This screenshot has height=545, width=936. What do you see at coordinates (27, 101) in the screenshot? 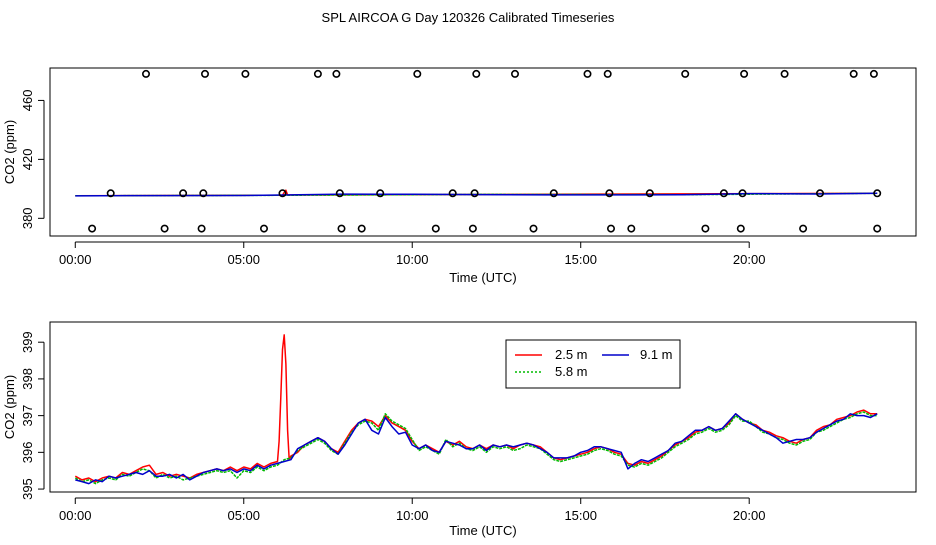
I see `top-y-tick-label: 460` at bounding box center [27, 101].